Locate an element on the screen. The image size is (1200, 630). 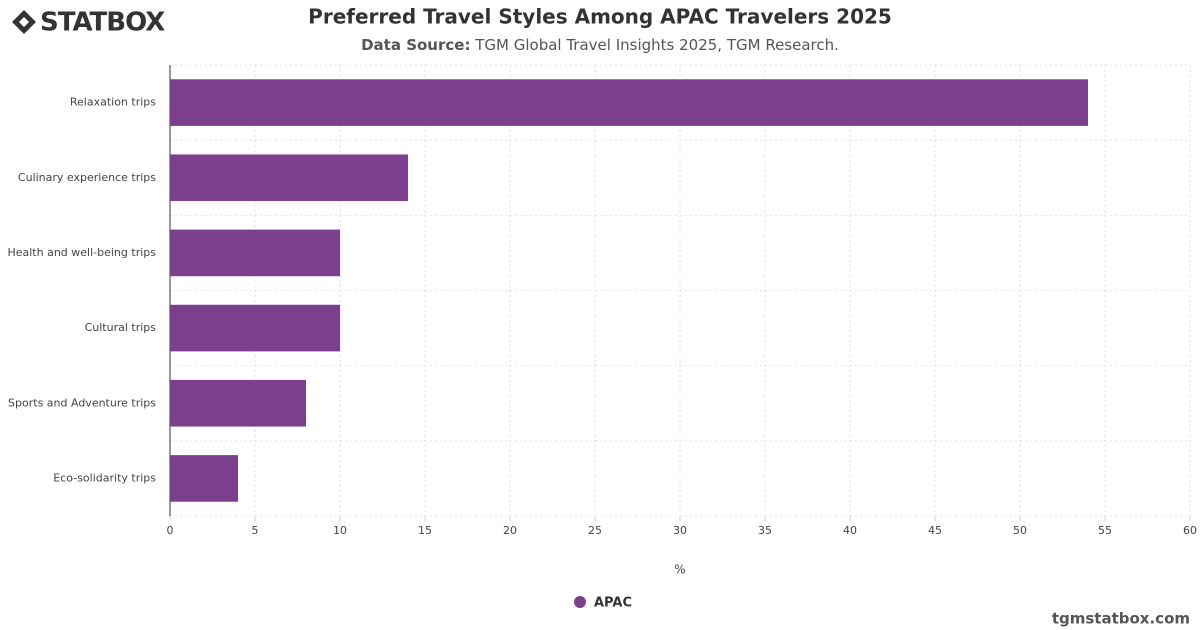
x-axis-label: % is located at coordinates (679, 570).